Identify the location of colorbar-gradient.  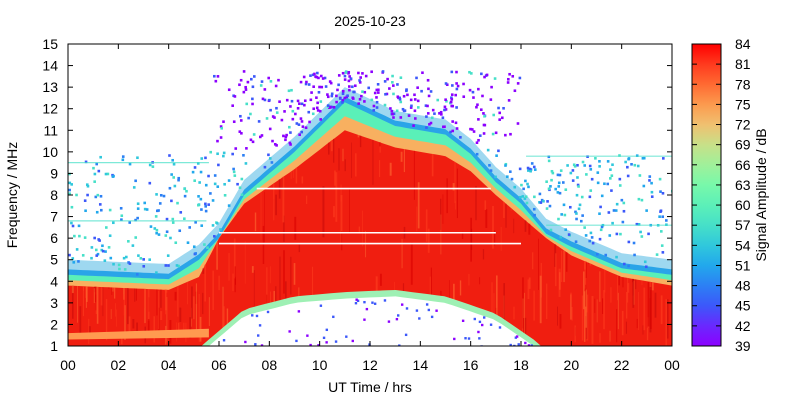
(706, 195).